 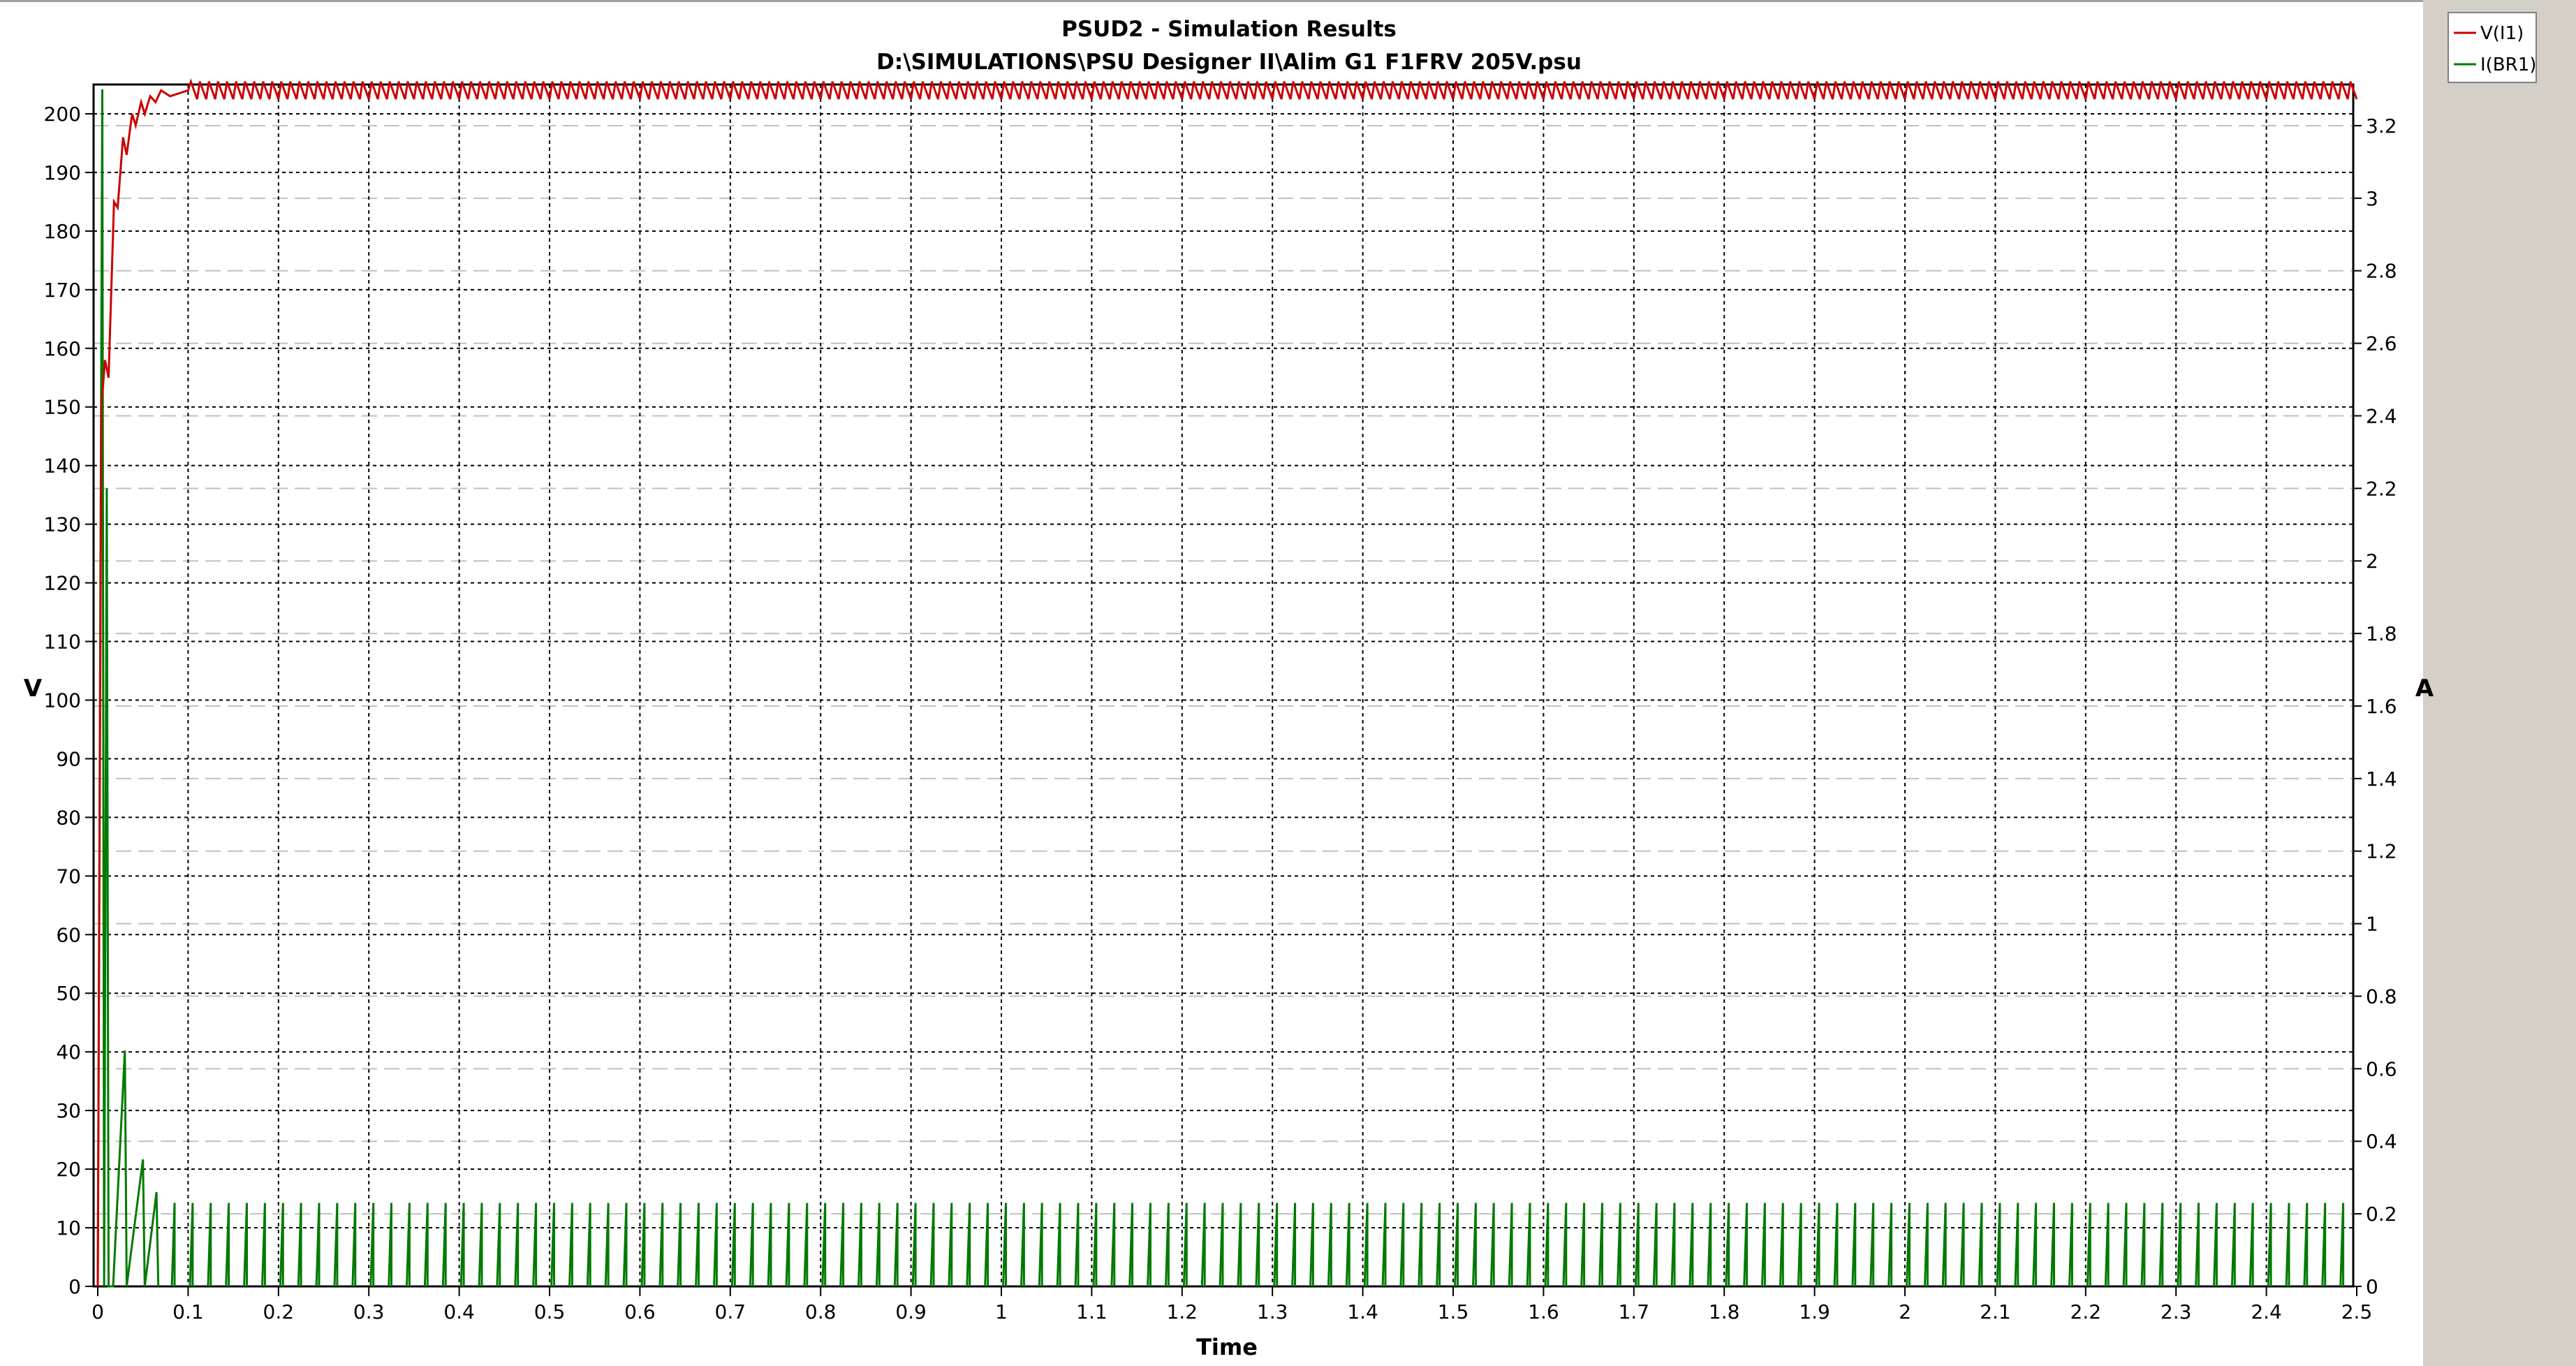 I want to click on y-right-tick-label: 1.6, so click(x=2381, y=707).